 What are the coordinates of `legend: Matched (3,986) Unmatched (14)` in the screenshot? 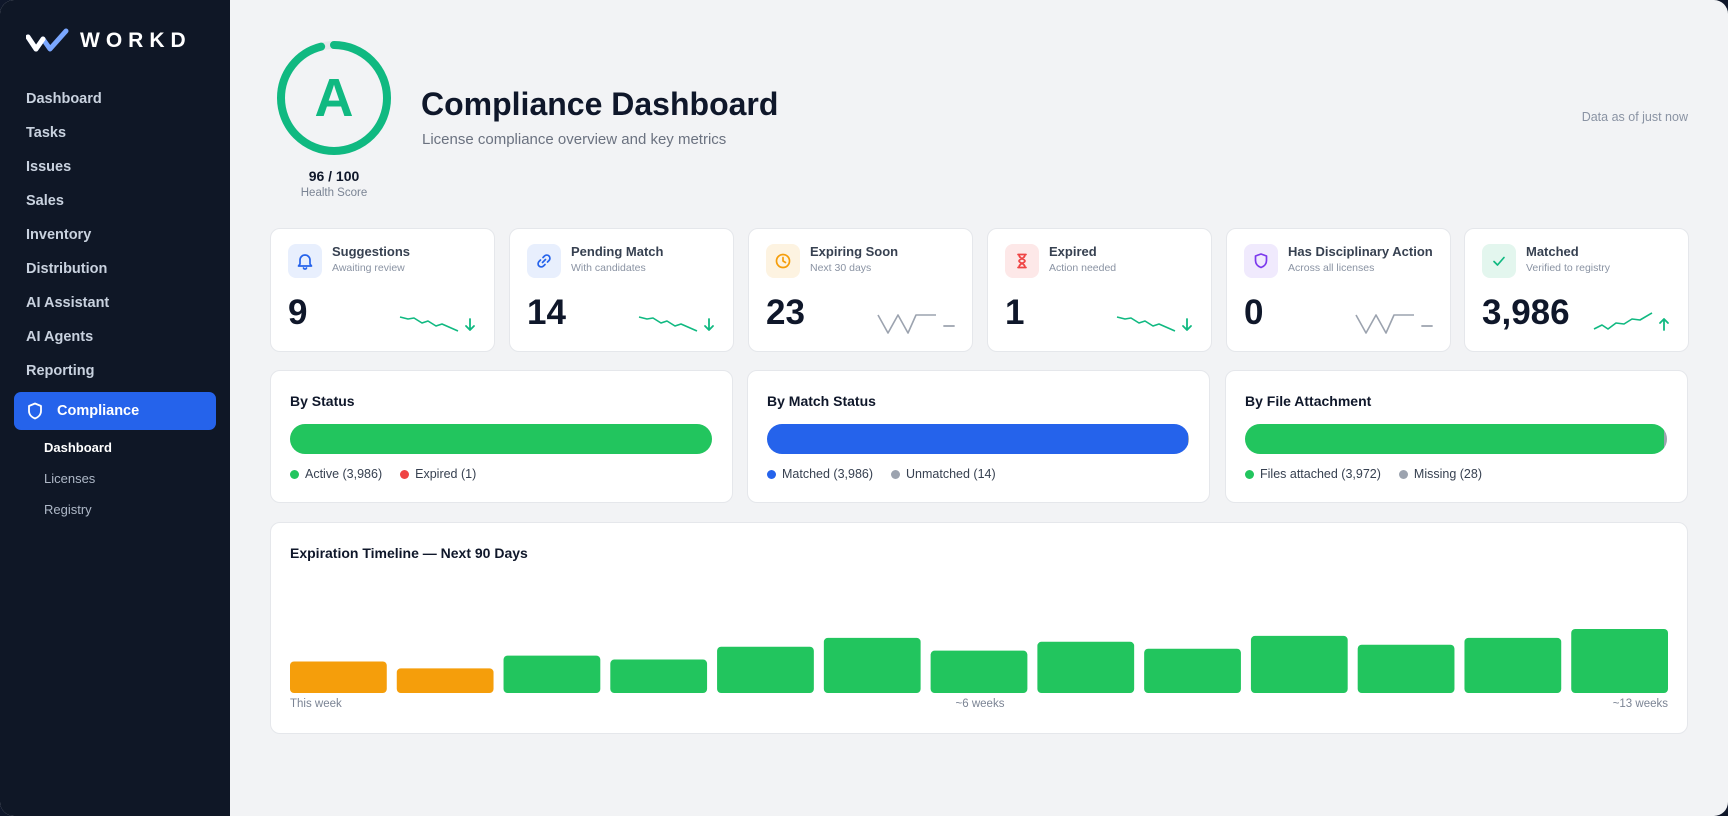 It's located at (890, 474).